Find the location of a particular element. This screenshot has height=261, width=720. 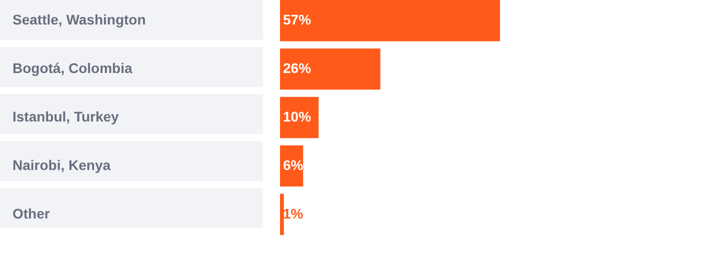

data-label: 26% is located at coordinates (297, 68).